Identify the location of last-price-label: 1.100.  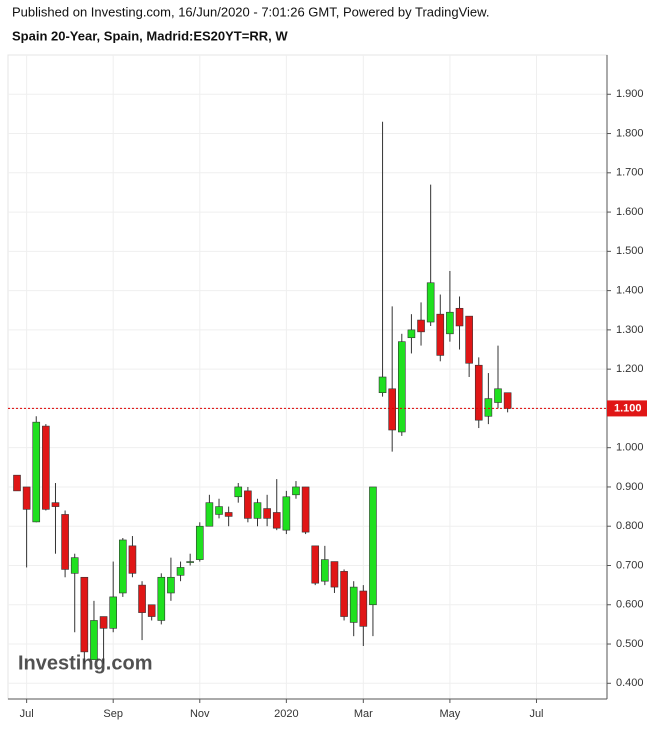
(628, 408).